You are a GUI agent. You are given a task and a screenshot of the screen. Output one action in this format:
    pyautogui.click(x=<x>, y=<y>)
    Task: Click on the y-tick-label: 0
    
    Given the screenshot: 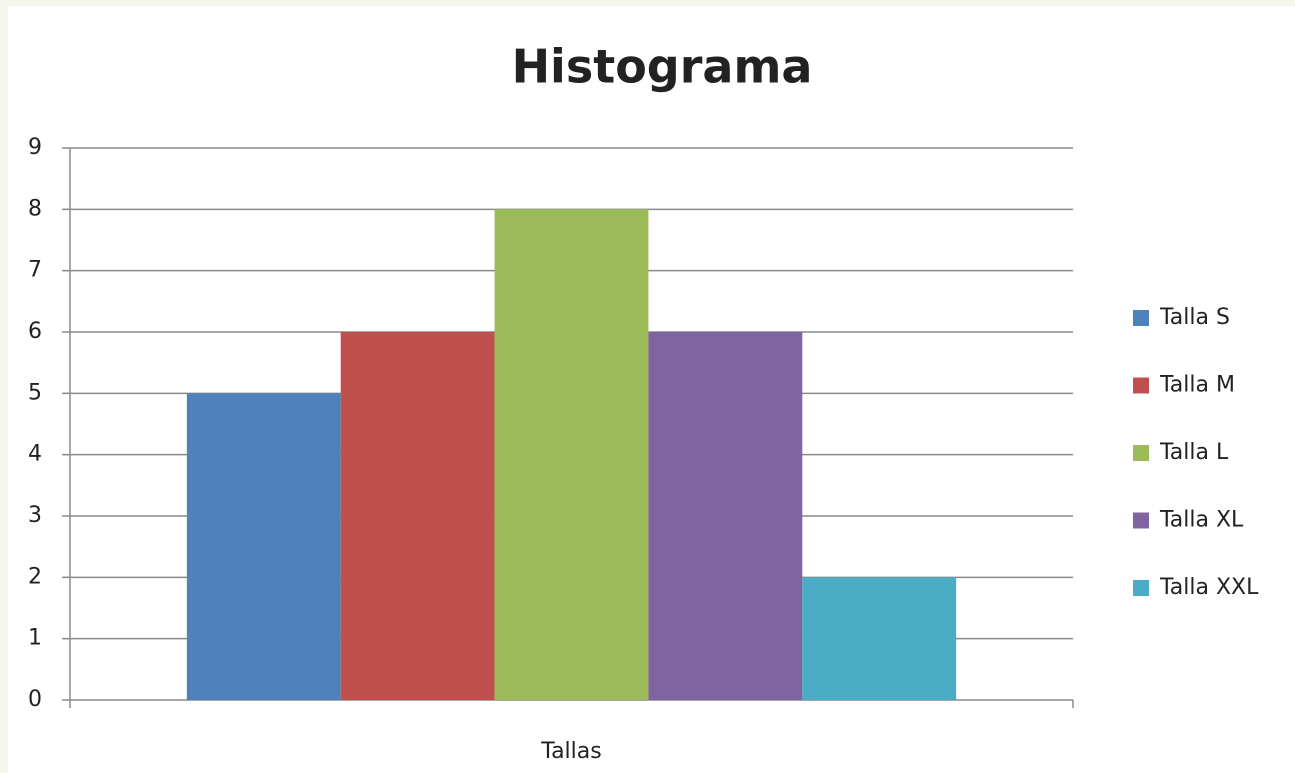 What is the action you would take?
    pyautogui.click(x=35, y=699)
    